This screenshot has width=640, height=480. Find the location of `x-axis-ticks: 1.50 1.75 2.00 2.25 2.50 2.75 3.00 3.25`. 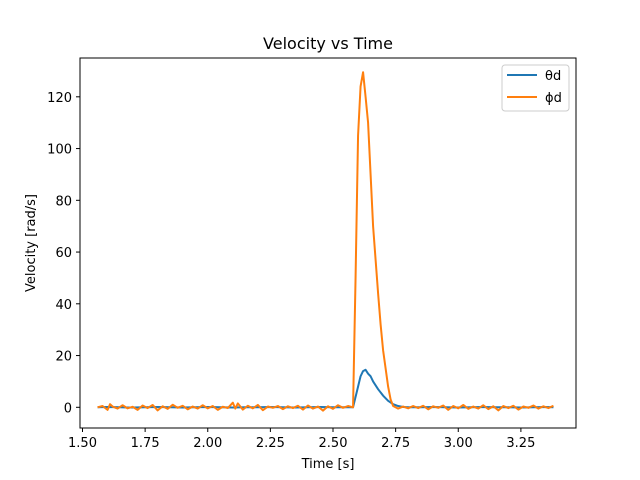

x-axis-ticks: 1.50 1.75 2.00 2.25 2.50 2.75 3.00 3.25 is located at coordinates (301, 439).